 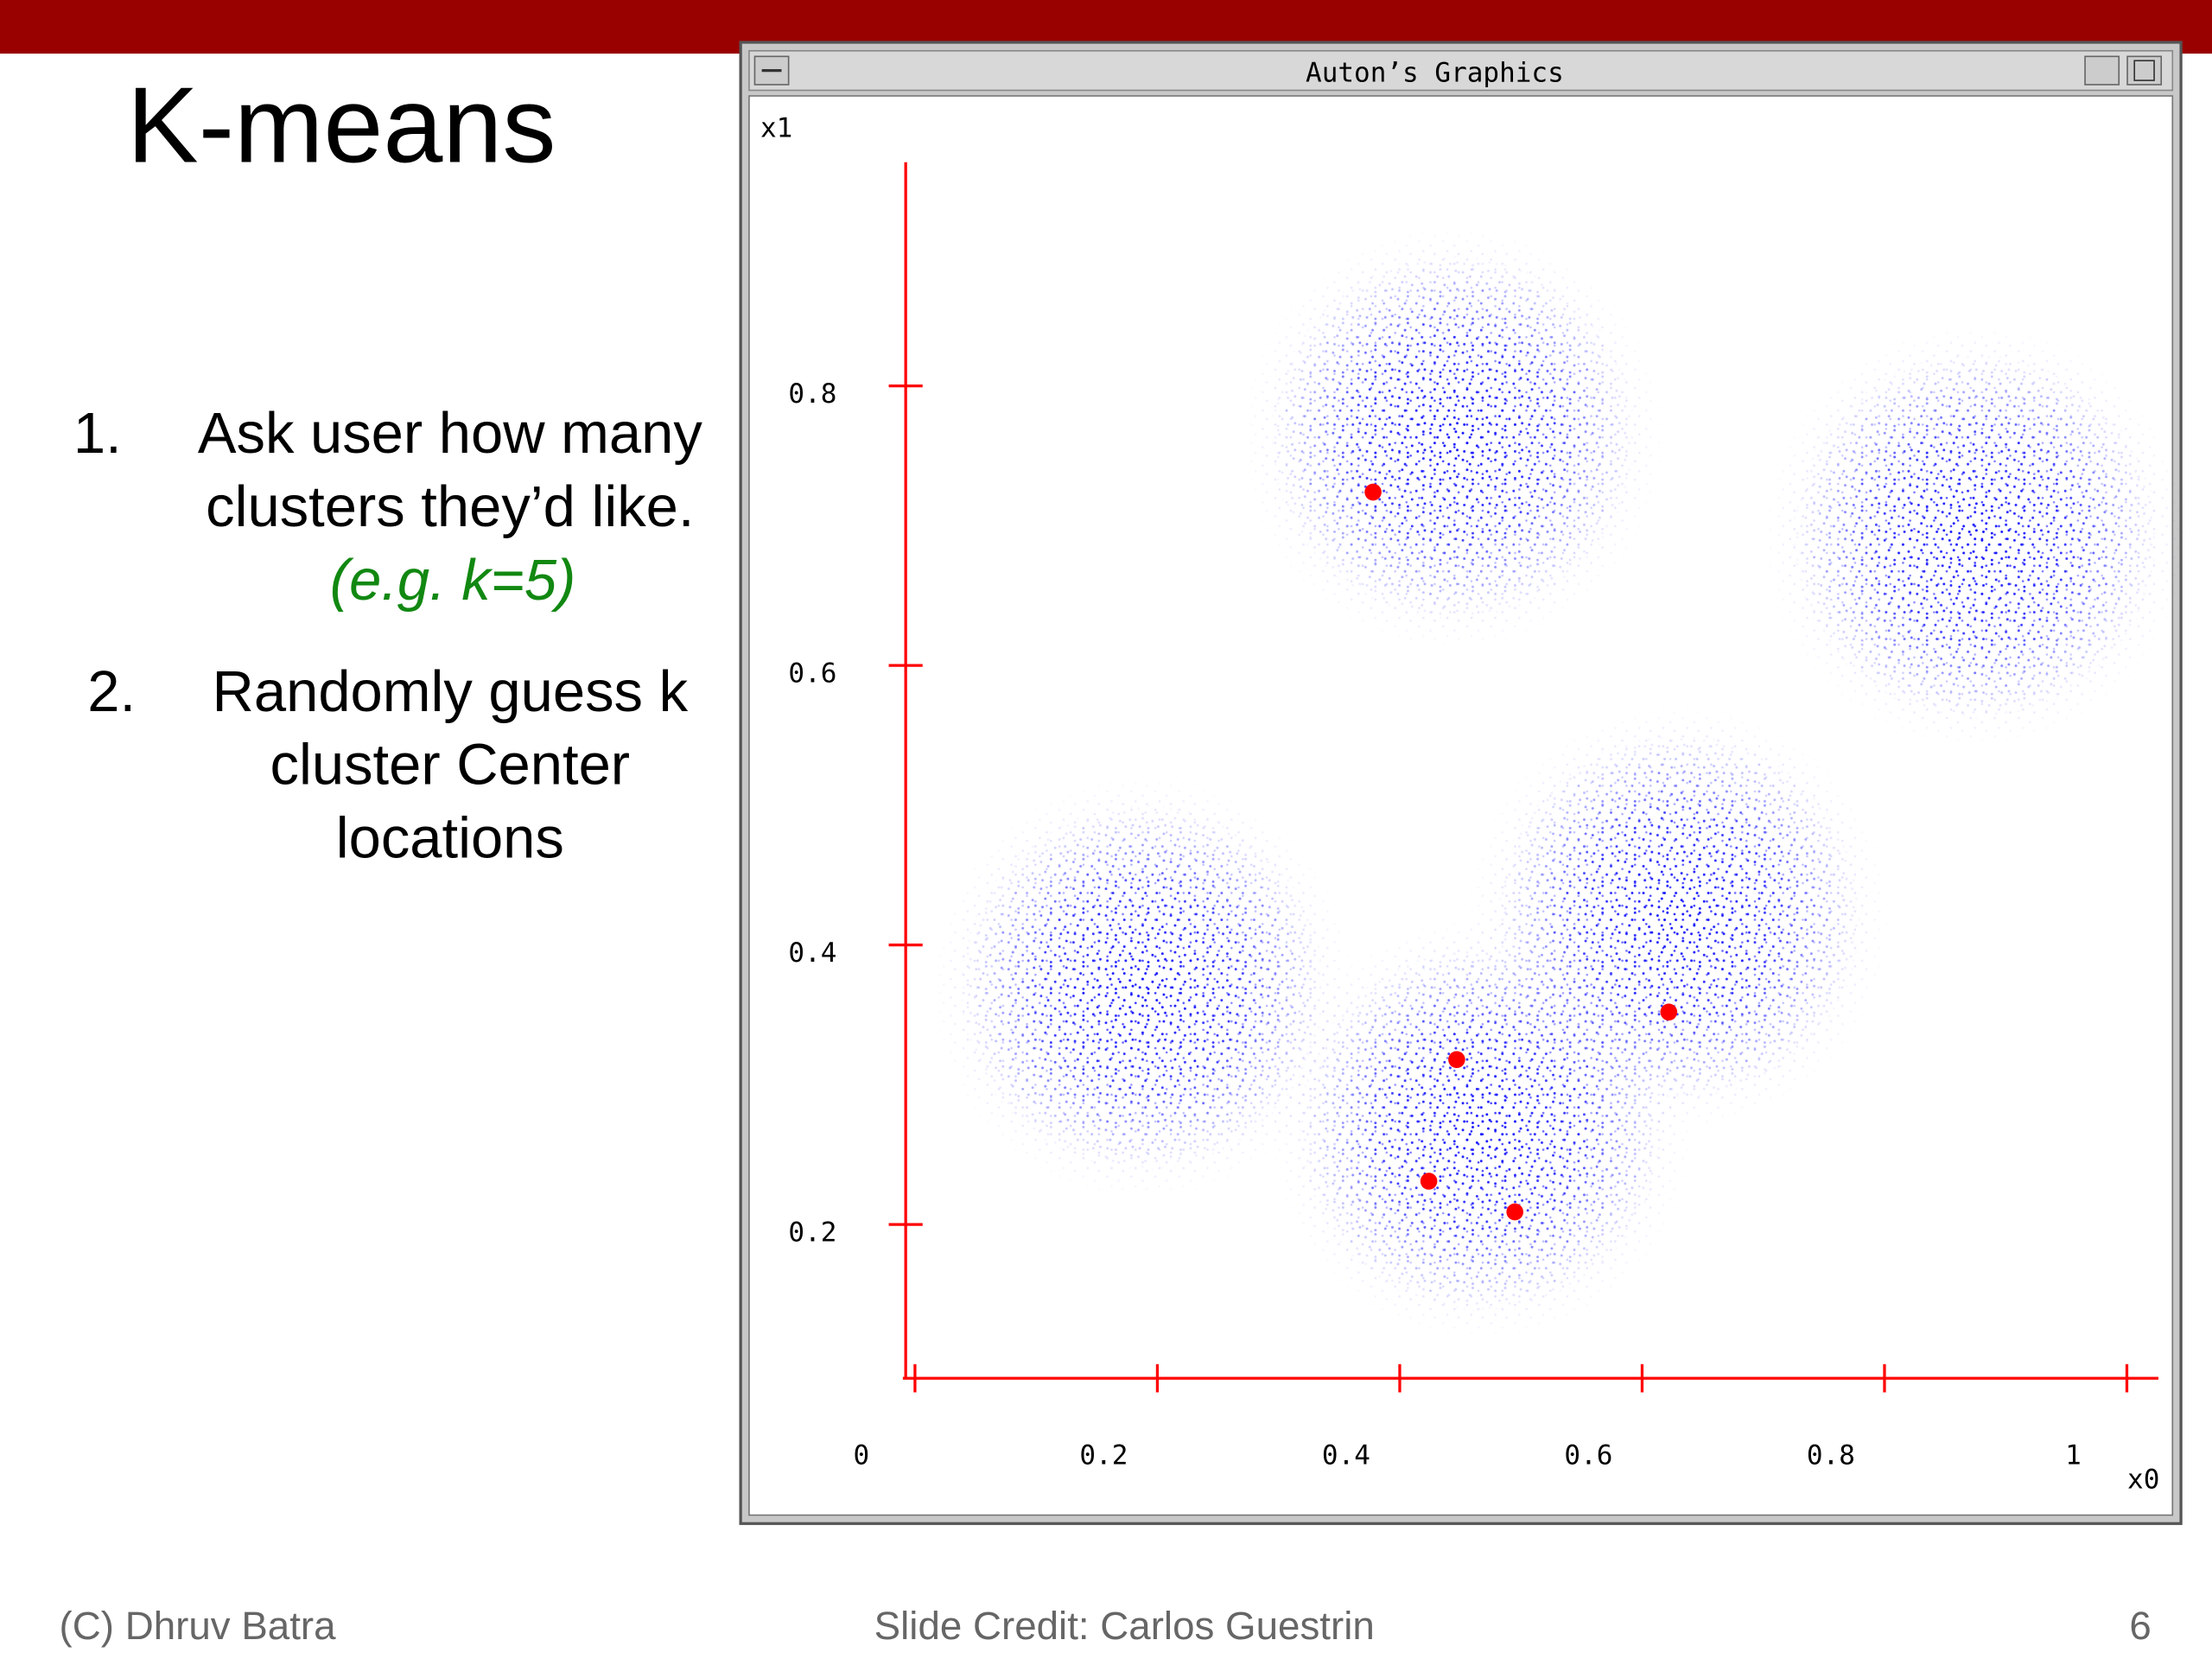 What do you see at coordinates (1103, 1455) in the screenshot?
I see `x-tick-label: 0.2` at bounding box center [1103, 1455].